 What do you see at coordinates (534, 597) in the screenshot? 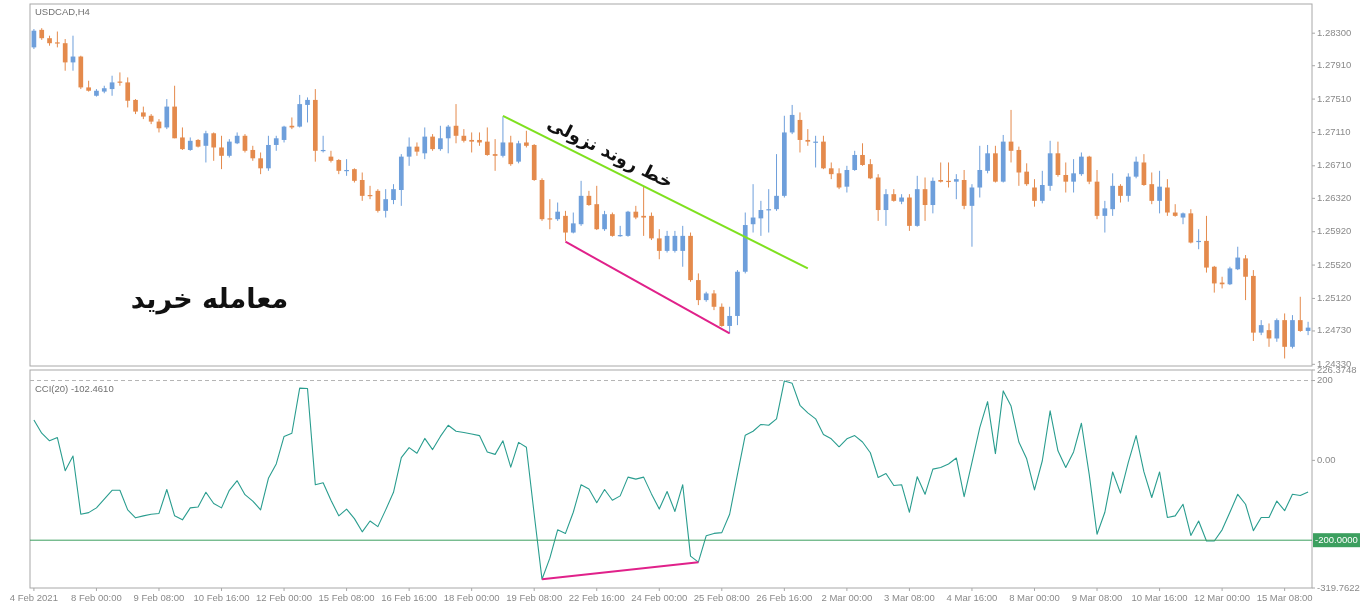
I see `x-tick-label: 19 Feb 08:00` at bounding box center [534, 597].